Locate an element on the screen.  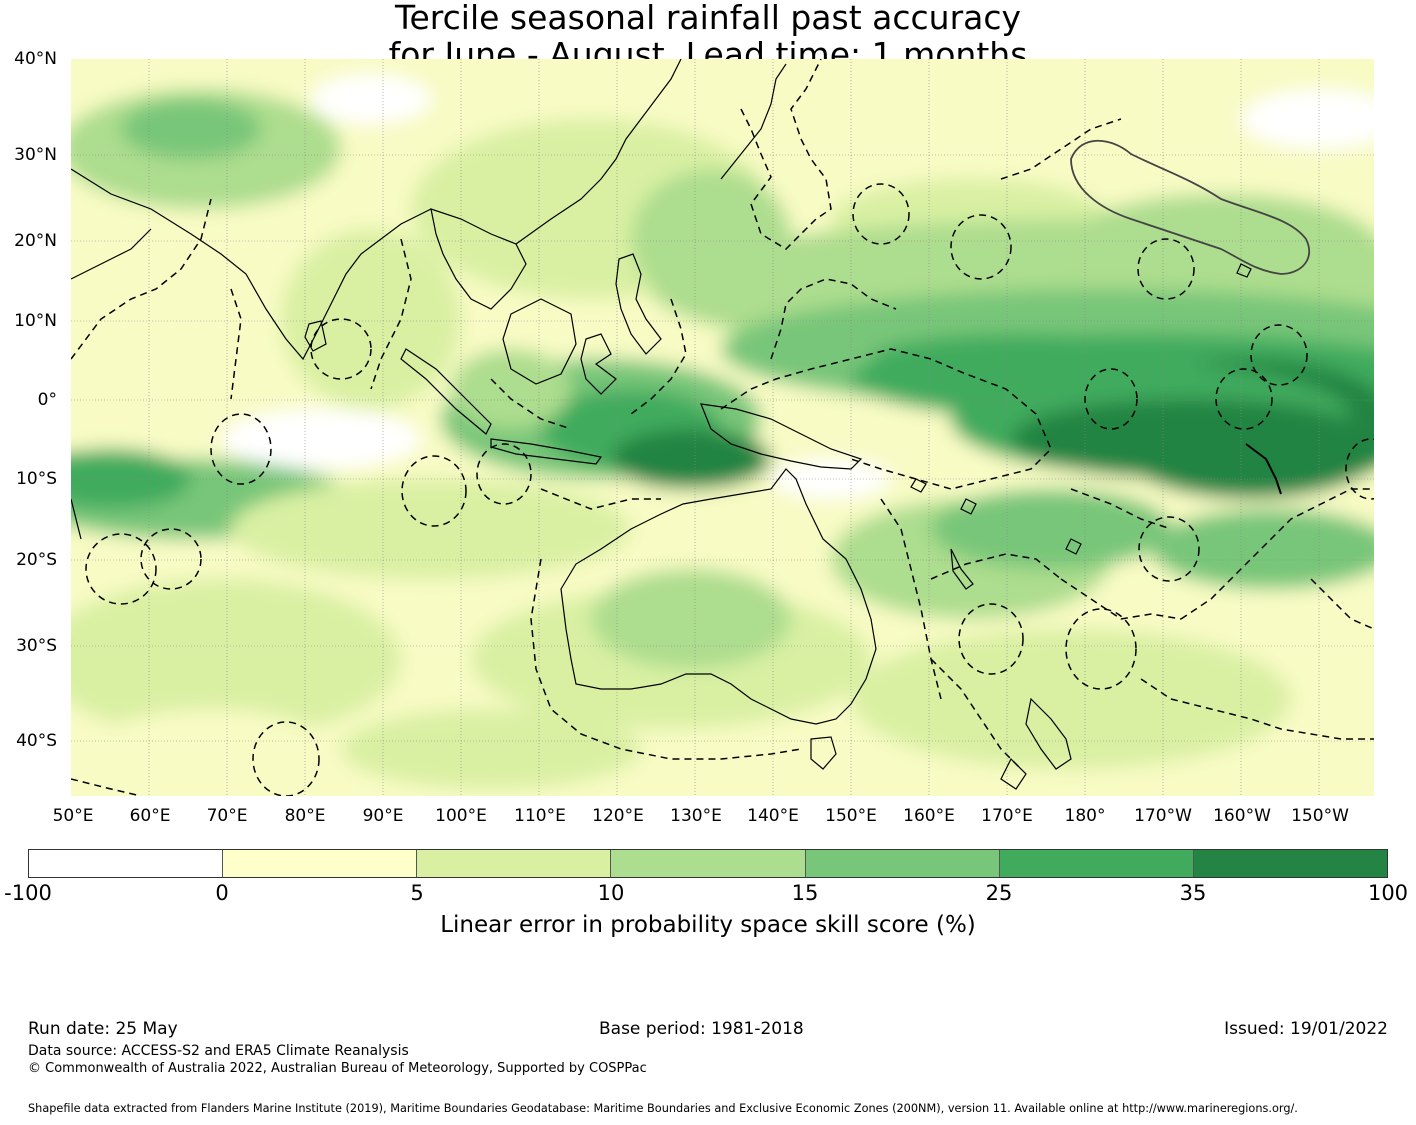
issued-date: Issued: 19/01/2022 is located at coordinates (1306, 1029).